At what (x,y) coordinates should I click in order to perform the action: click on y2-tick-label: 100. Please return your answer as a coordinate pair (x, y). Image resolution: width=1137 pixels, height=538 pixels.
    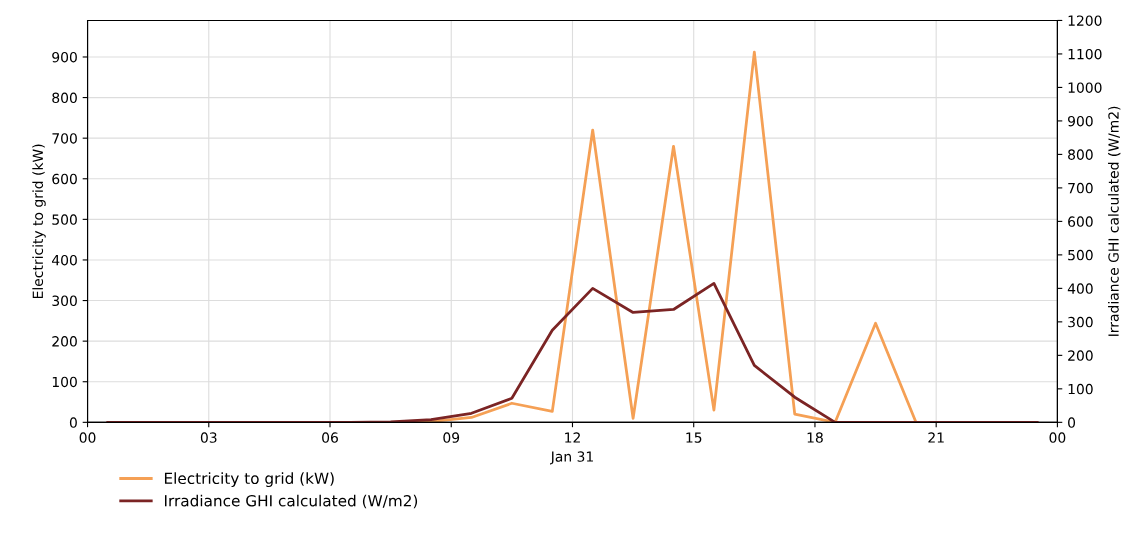
    Looking at the image, I should click on (1080, 389).